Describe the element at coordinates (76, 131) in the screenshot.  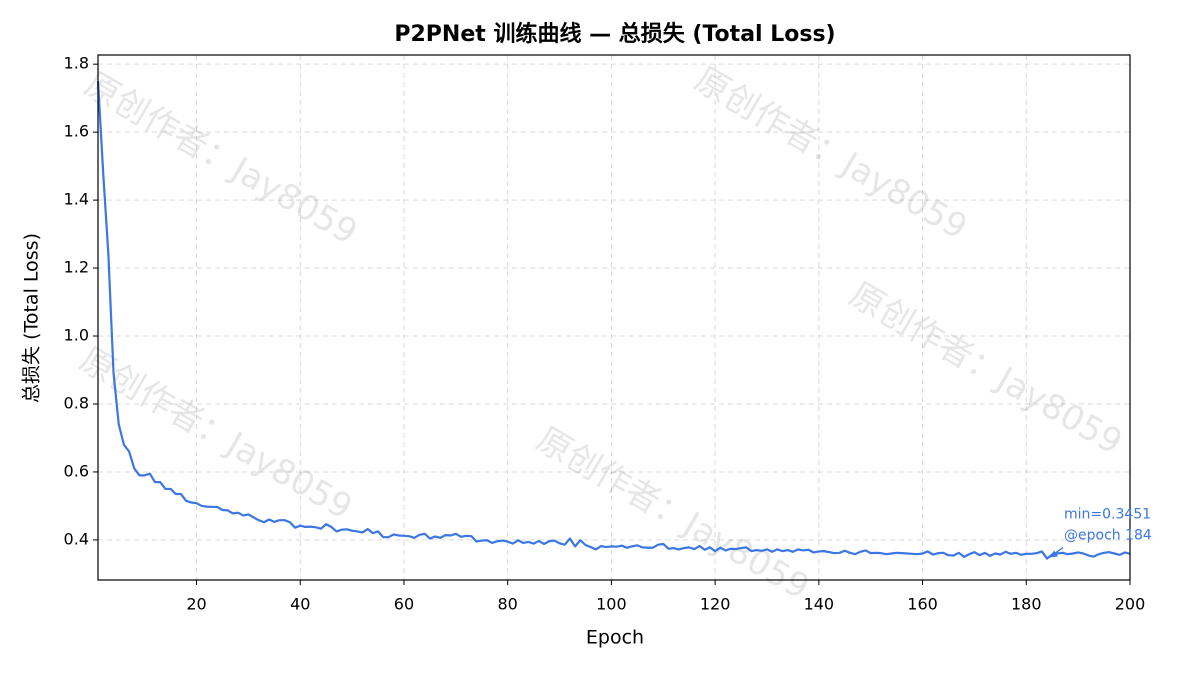
I see `y-tick-label: 1.6` at that location.